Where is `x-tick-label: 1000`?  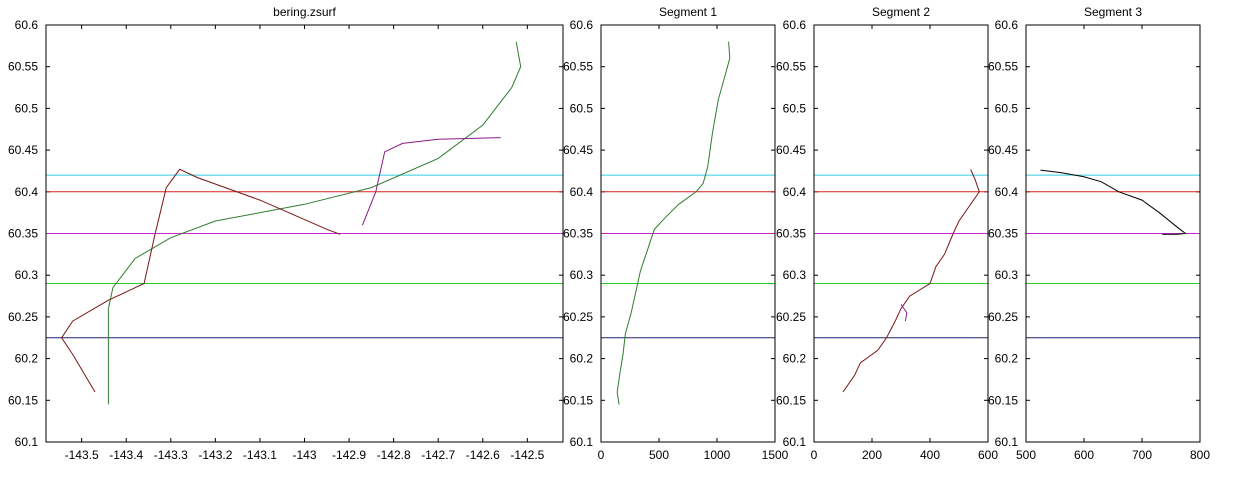 x-tick-label: 1000 is located at coordinates (717, 455).